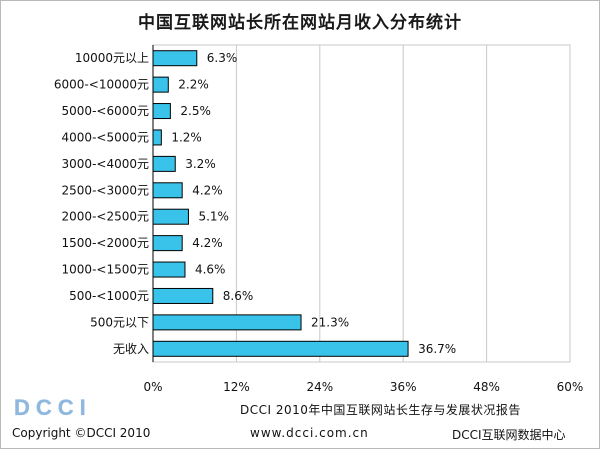 The height and width of the screenshot is (449, 600). Describe the element at coordinates (119, 322) in the screenshot. I see `category-label: 500元以下` at that location.